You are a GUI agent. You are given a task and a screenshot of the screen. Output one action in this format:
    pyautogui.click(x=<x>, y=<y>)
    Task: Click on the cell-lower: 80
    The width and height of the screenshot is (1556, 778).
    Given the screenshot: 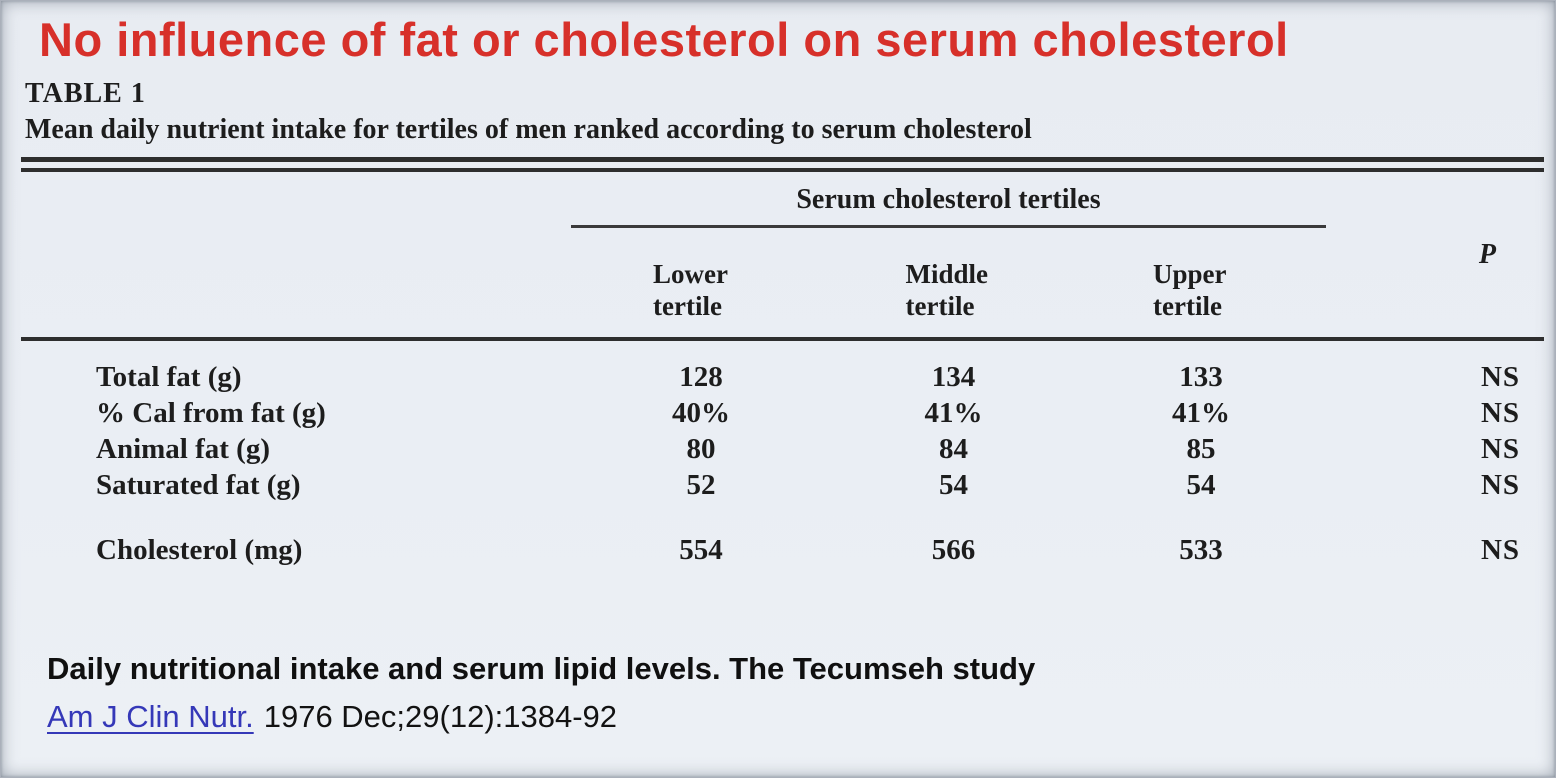 What is the action you would take?
    pyautogui.click(x=701, y=449)
    